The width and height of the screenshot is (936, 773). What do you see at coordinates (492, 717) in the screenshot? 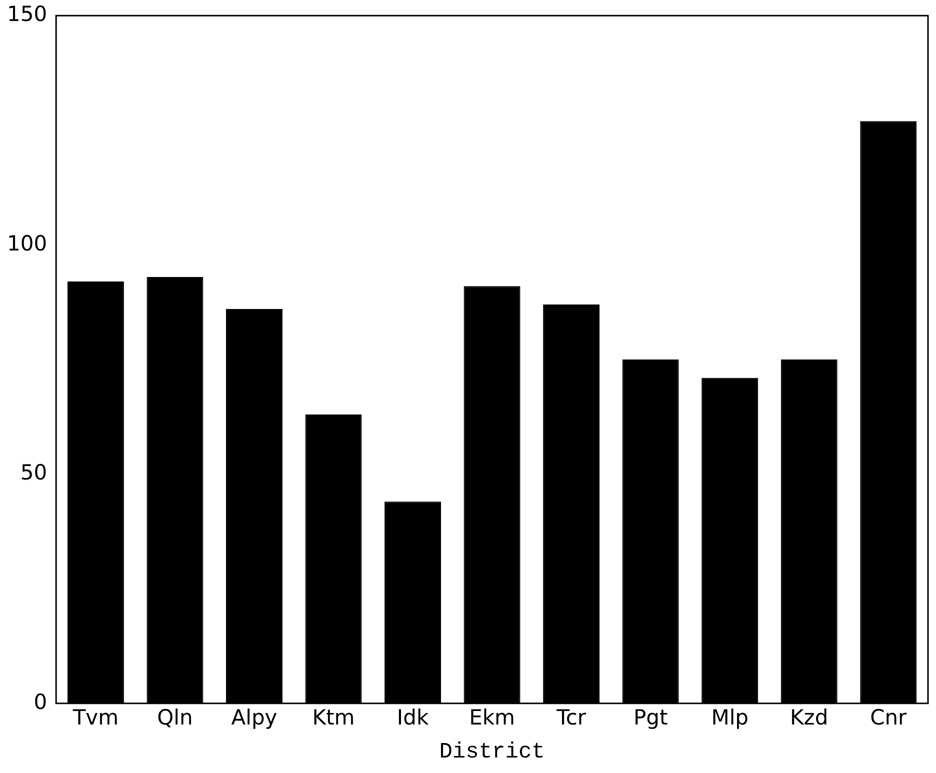
I see `x-tick-label: Ekm` at bounding box center [492, 717].